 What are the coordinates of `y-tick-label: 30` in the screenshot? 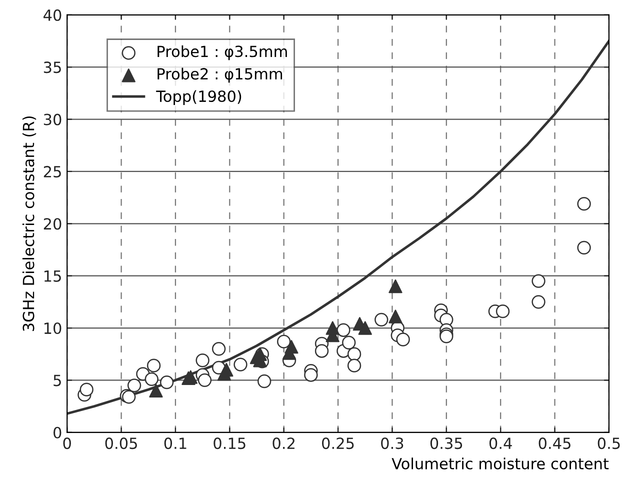 It's located at (53, 120).